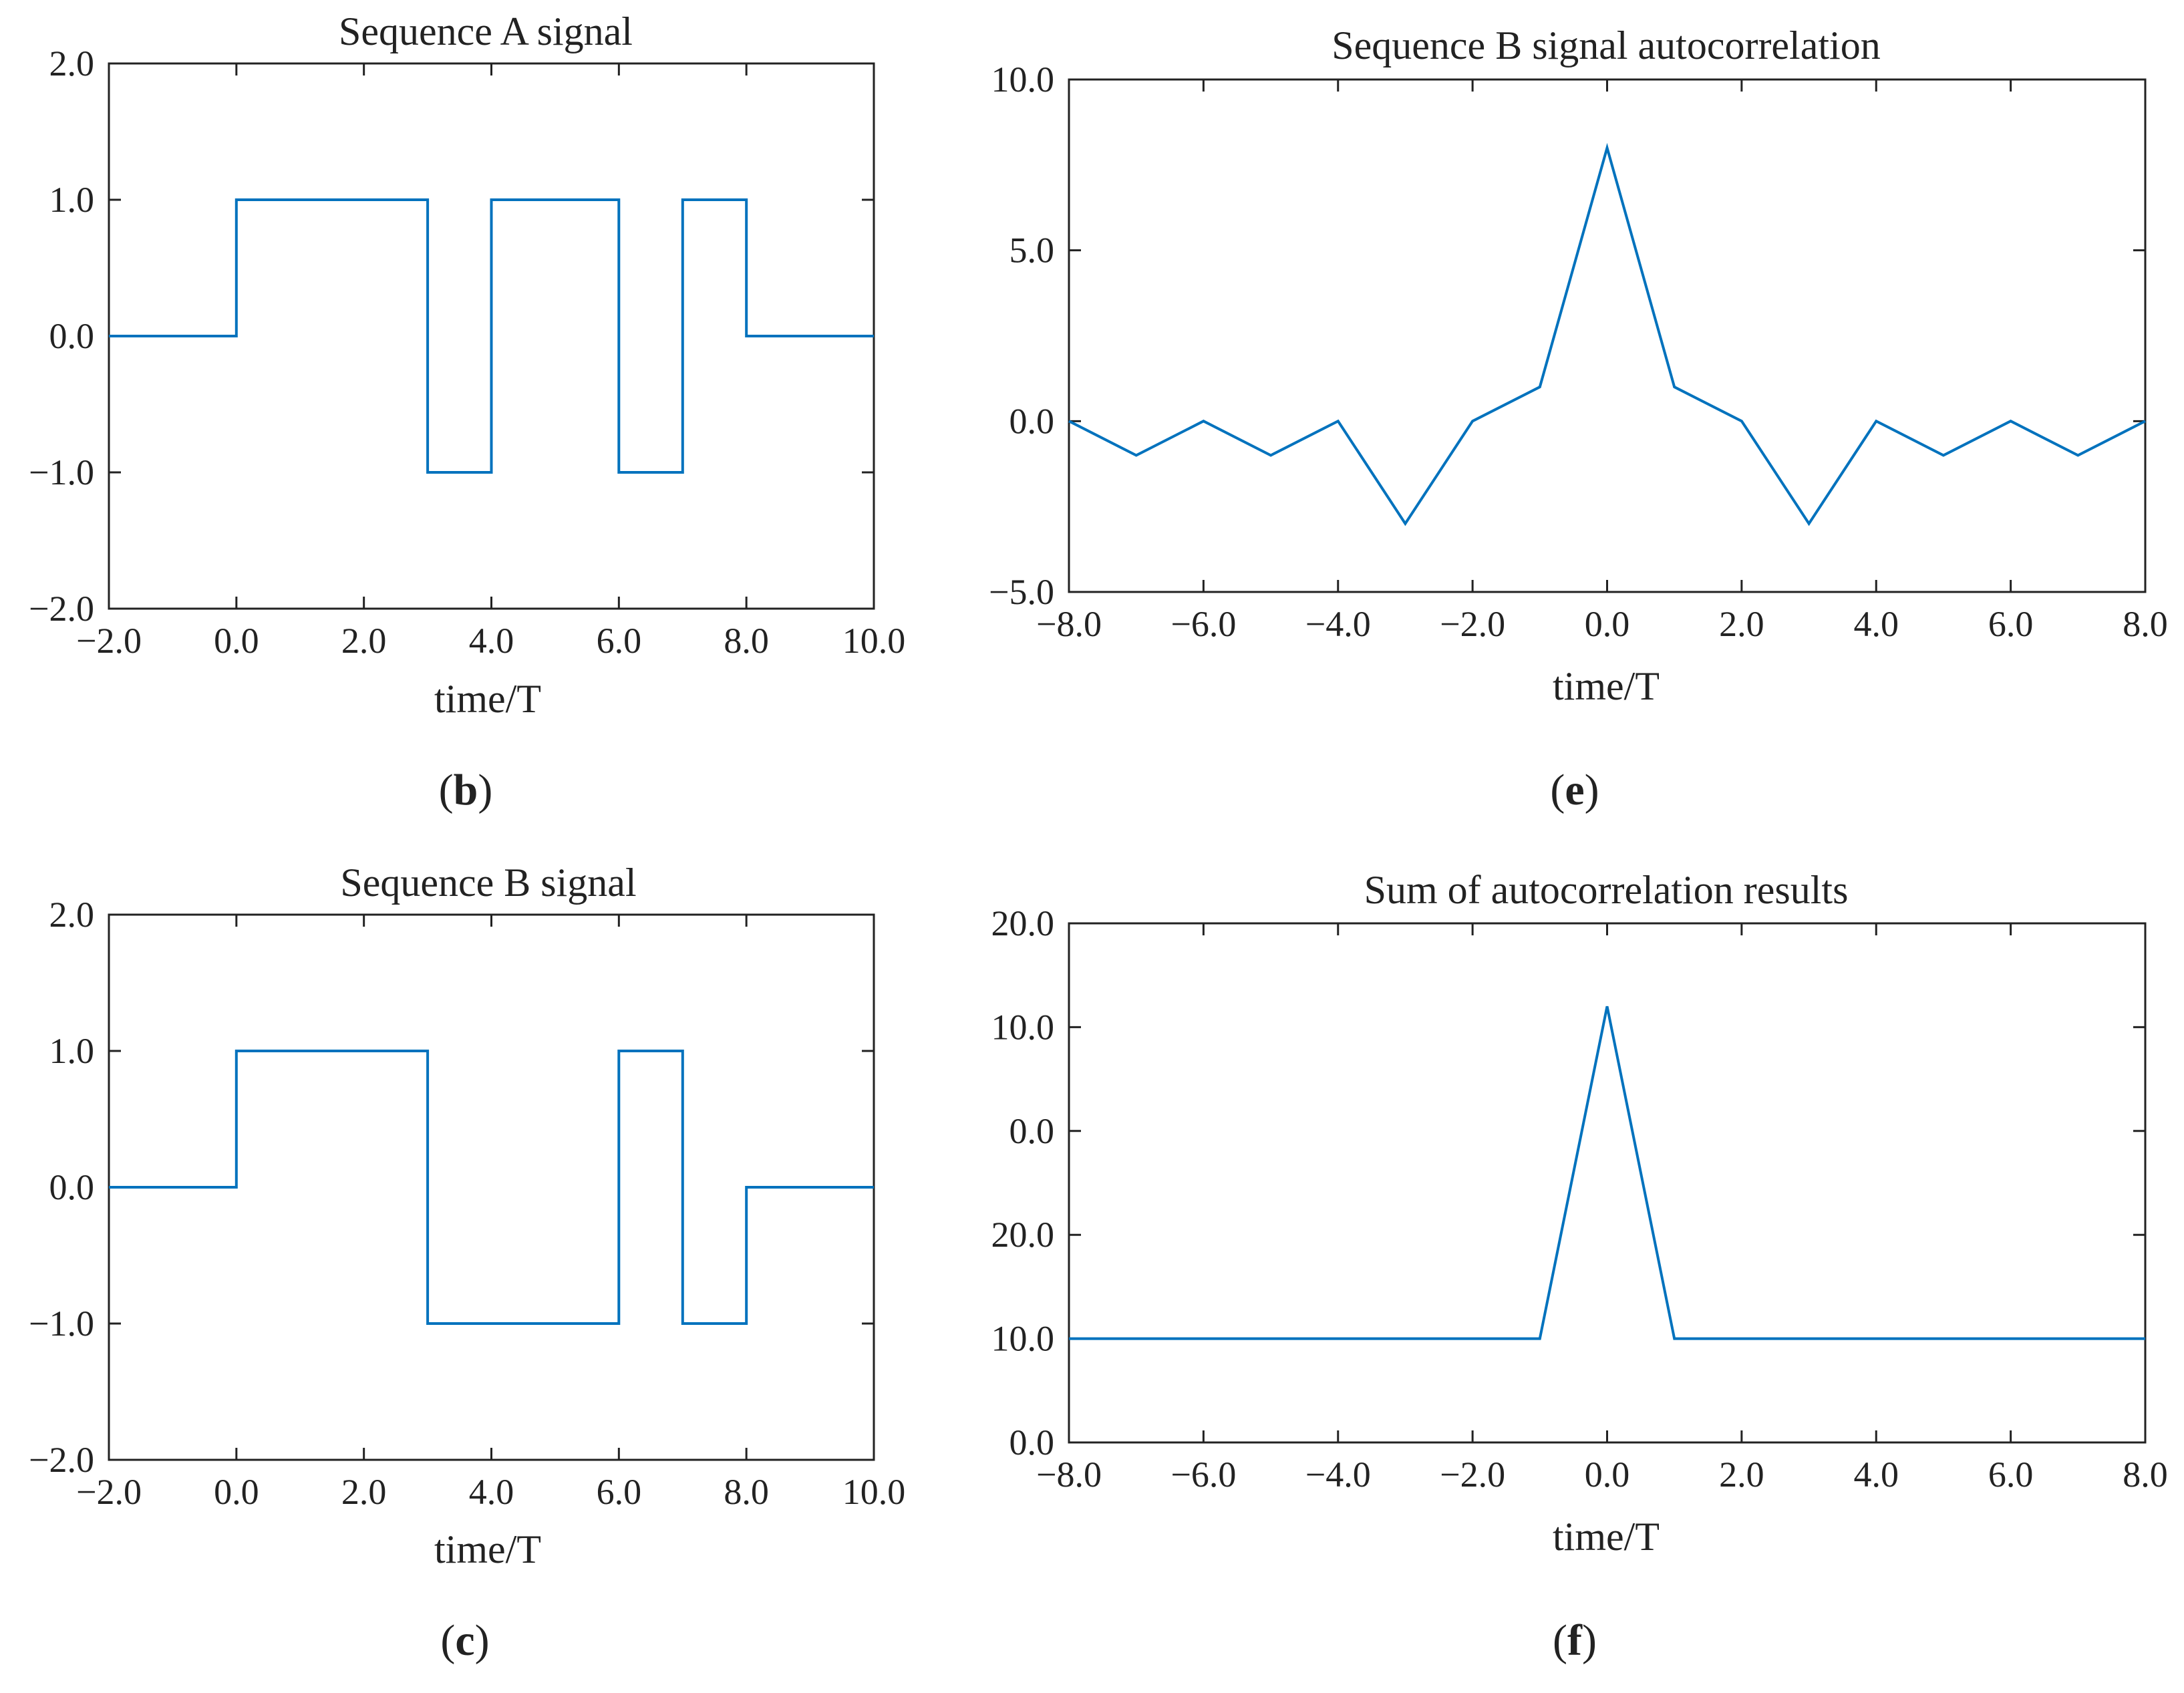 This screenshot has width=2184, height=1693. Describe the element at coordinates (72, 915) in the screenshot. I see `y-tick-label: 2.0` at that location.